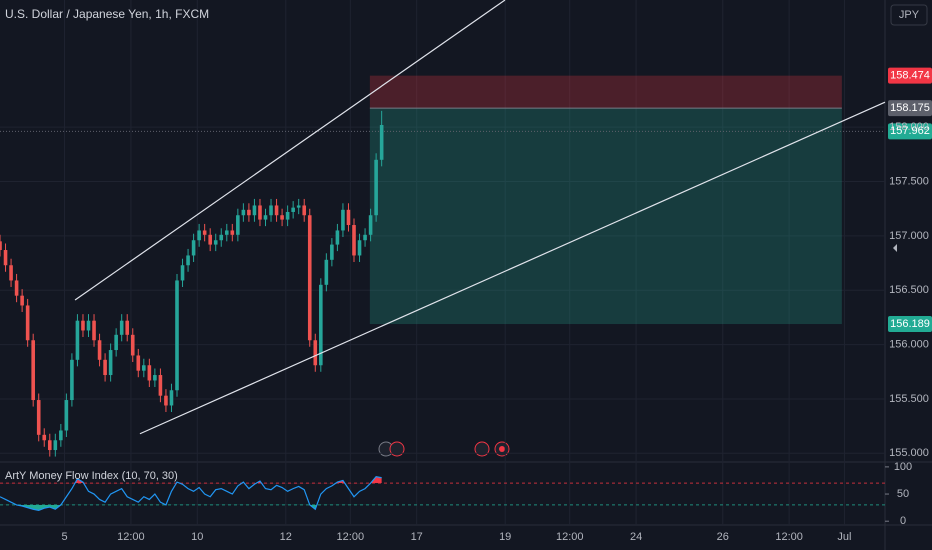 This screenshot has width=932, height=550. What do you see at coordinates (107, 14) in the screenshot?
I see `chart-title: U.S. Dollar / Japanese Yen, 1h, FXCM` at bounding box center [107, 14].